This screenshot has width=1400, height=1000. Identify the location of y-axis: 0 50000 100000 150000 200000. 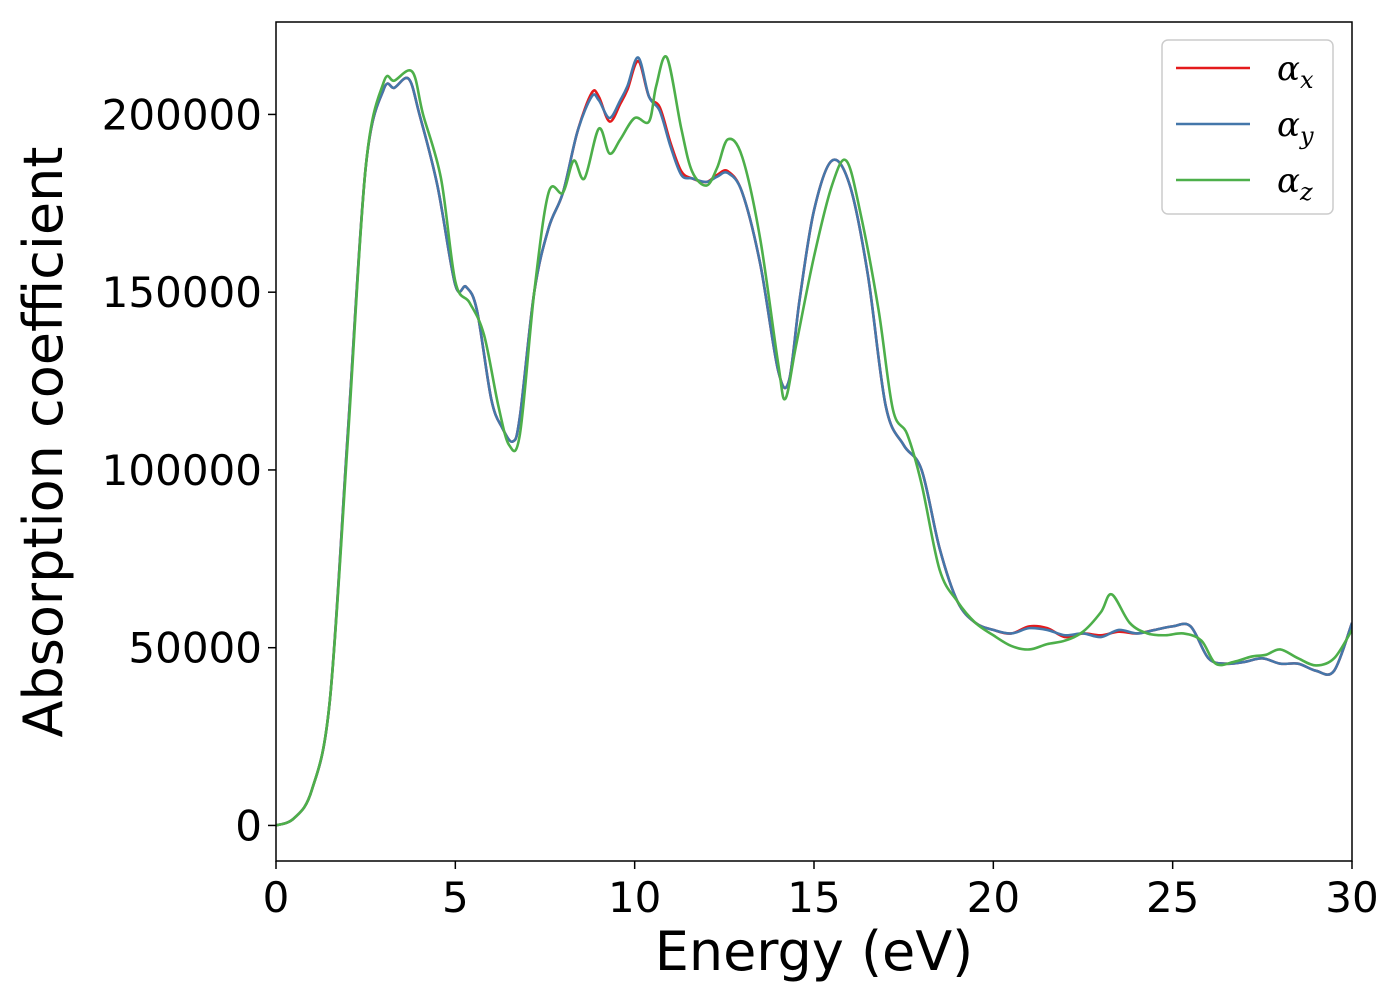
(189, 470).